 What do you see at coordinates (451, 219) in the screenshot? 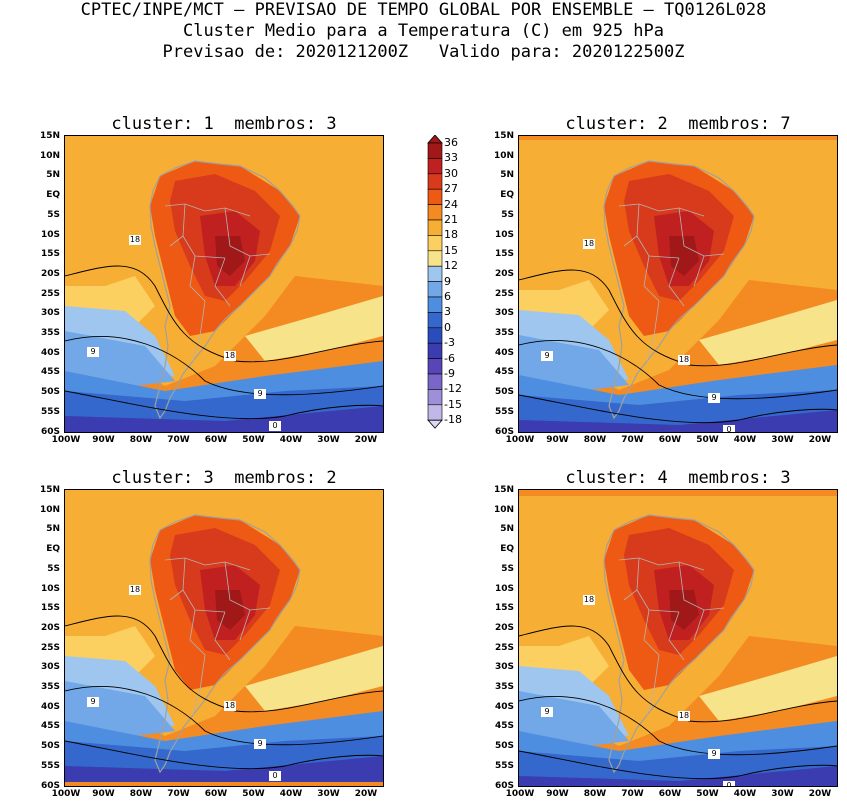
I see `colorbar-label: 21` at bounding box center [451, 219].